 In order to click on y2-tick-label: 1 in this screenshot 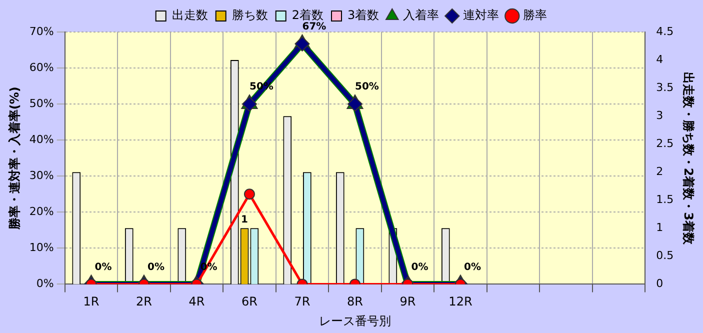, I will do `click(660, 227)`.